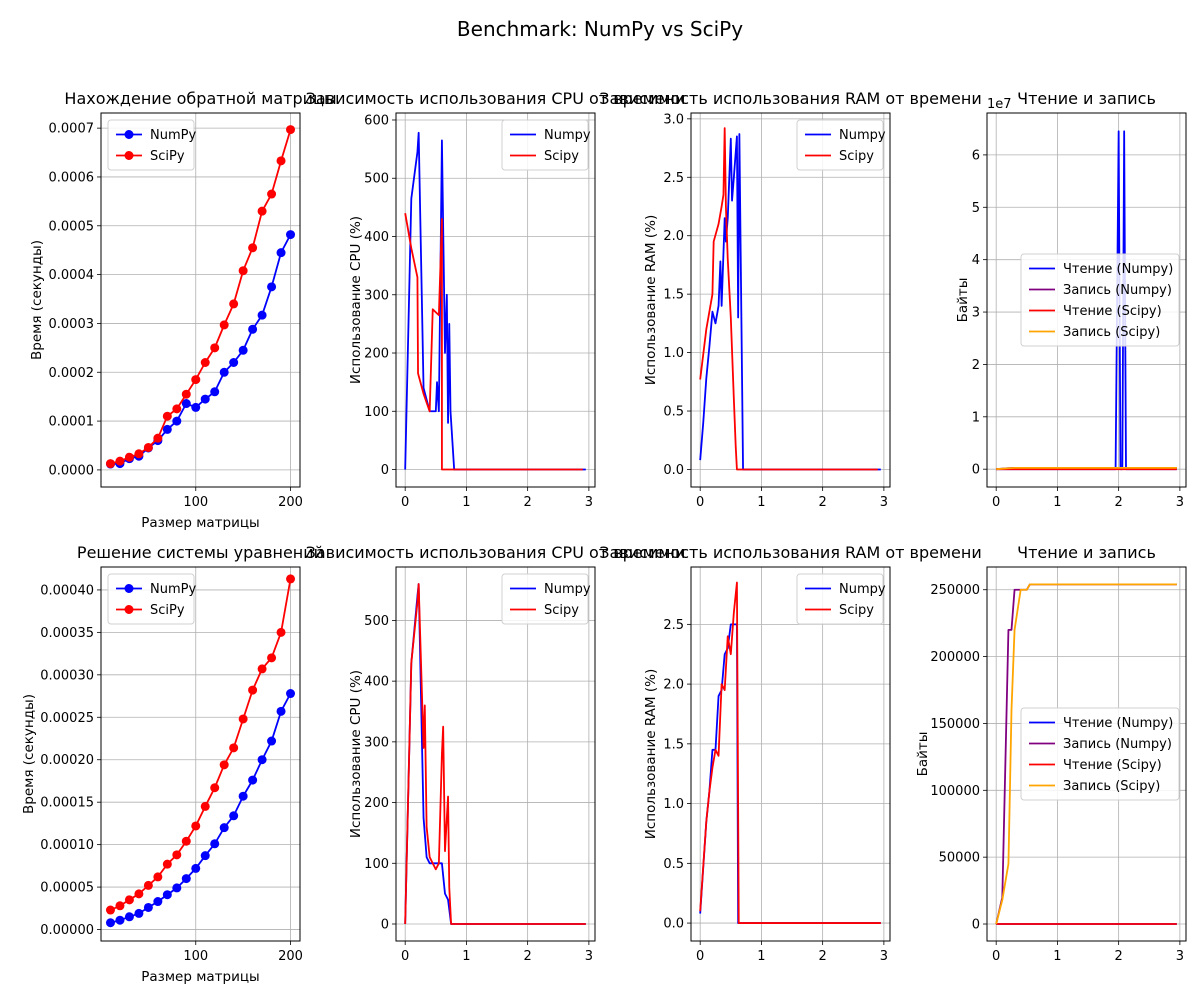 The width and height of the screenshot is (1200, 1000). What do you see at coordinates (976, 208) in the screenshot?
I see `y-tick-label: 5` at bounding box center [976, 208].